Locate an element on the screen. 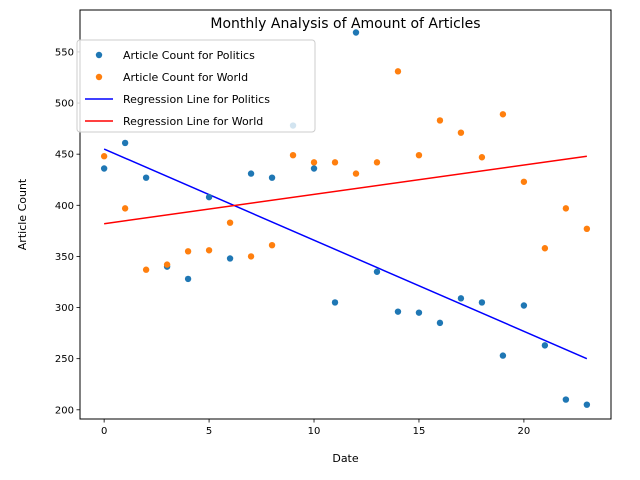  y-axis-label: Article Count is located at coordinates (22, 214).